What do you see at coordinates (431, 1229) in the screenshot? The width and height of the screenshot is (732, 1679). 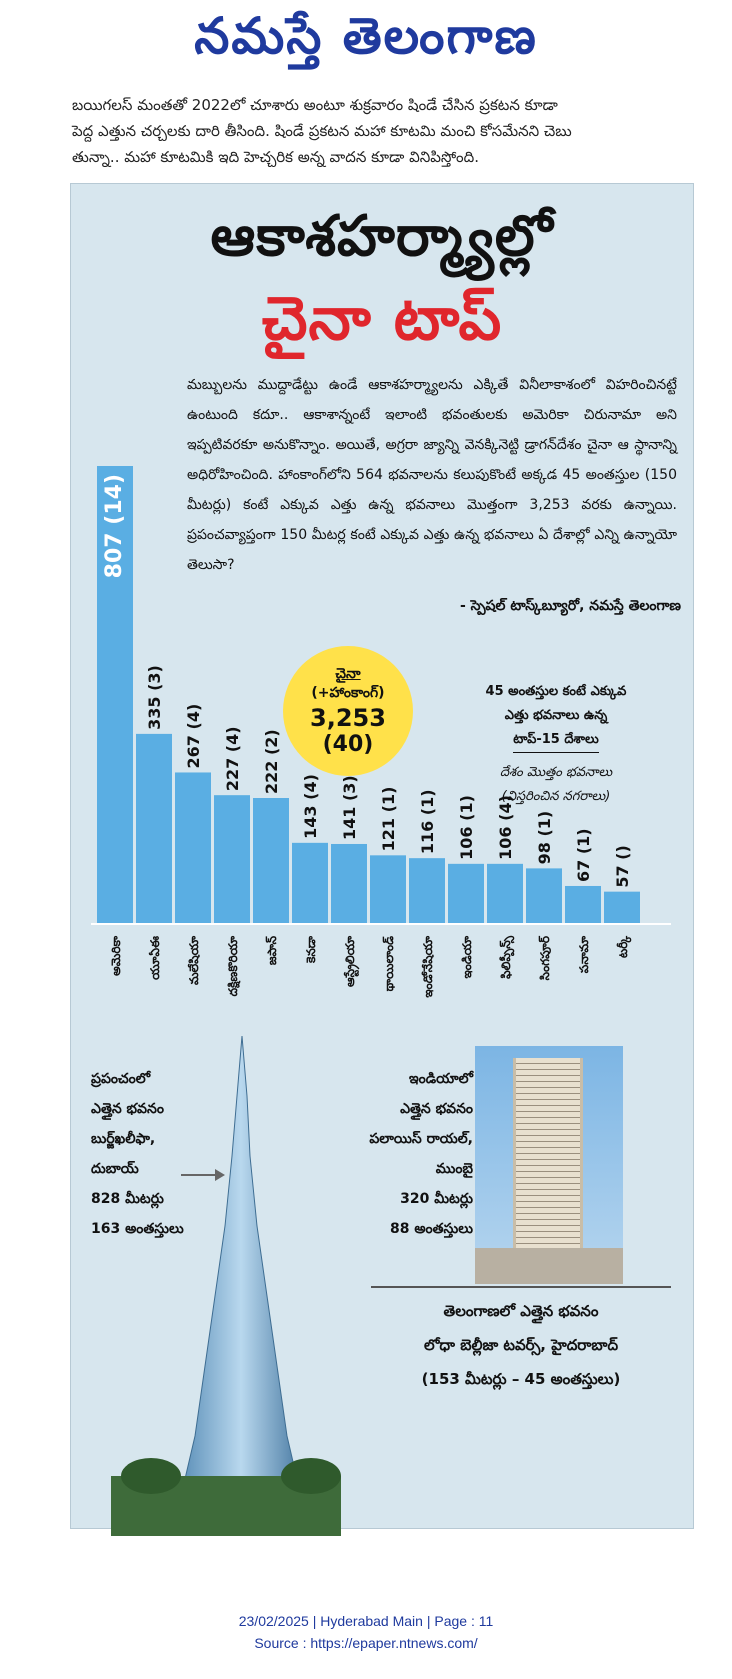 I see `india-line: 88 అంతస్తులు` at bounding box center [431, 1229].